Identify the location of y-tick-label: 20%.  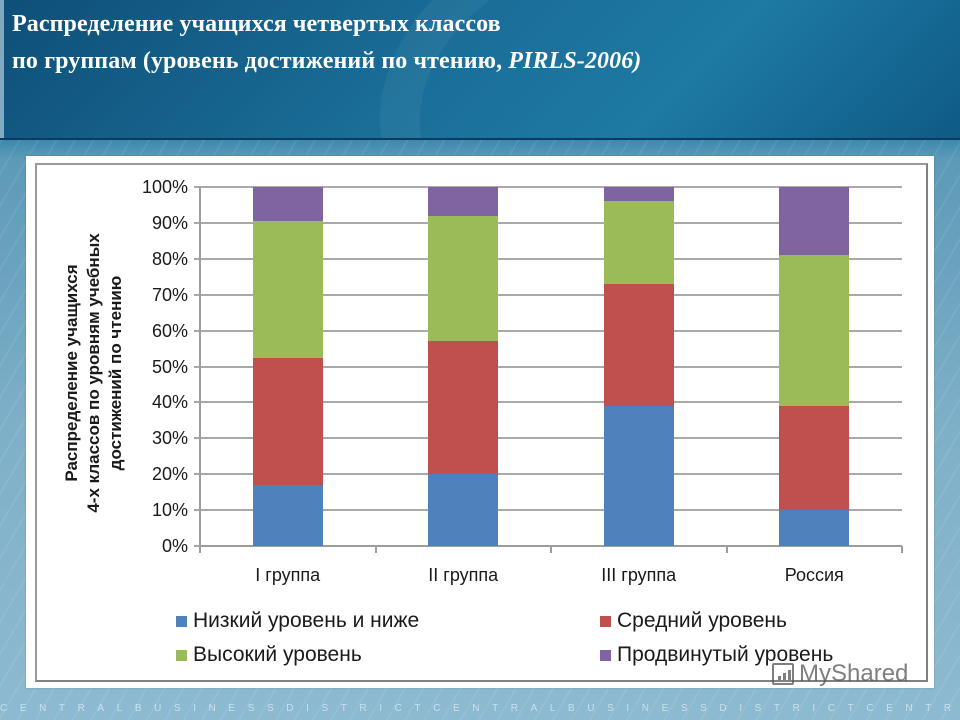
(169, 474).